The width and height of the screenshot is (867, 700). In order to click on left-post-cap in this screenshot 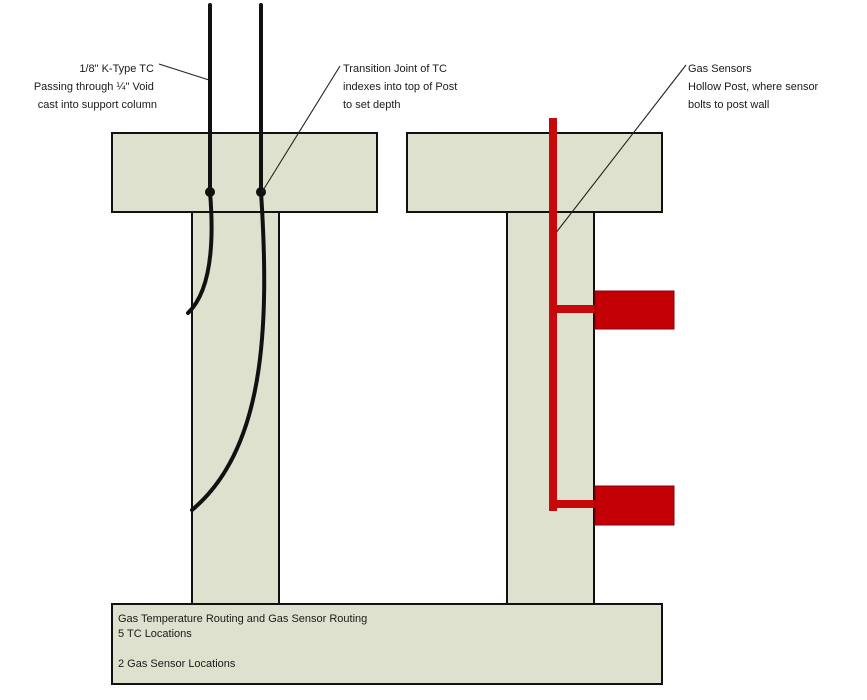, I will do `click(244, 172)`.